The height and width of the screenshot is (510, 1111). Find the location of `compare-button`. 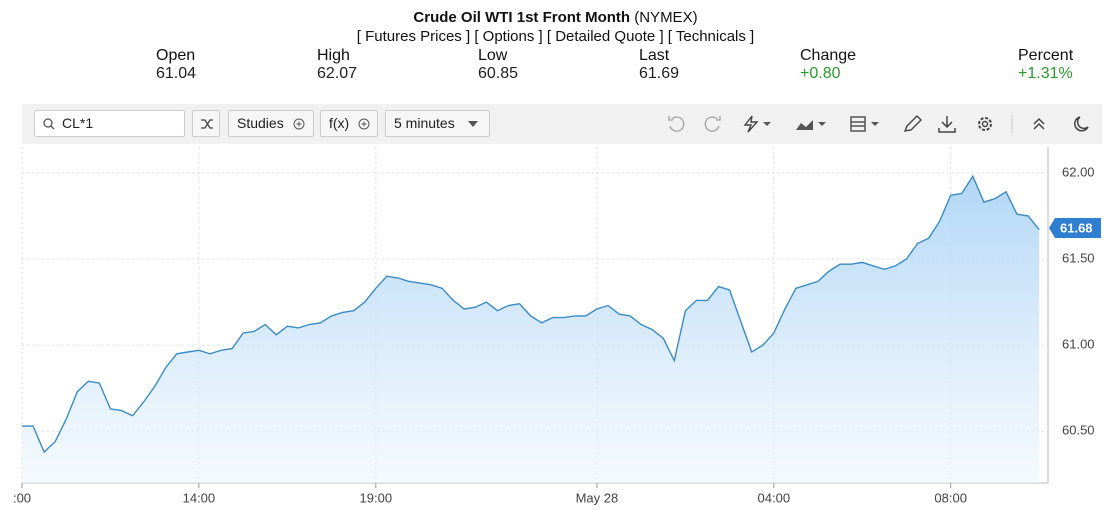

compare-button is located at coordinates (206, 123).